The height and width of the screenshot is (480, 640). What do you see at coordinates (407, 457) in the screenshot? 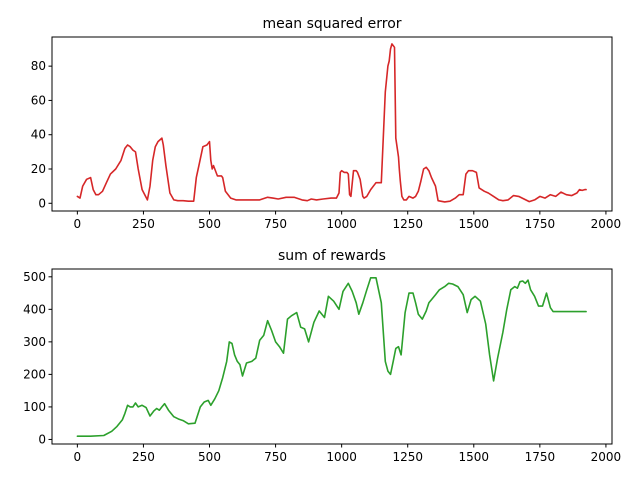
I see `rewards-xtick-label: 1250` at bounding box center [407, 457].